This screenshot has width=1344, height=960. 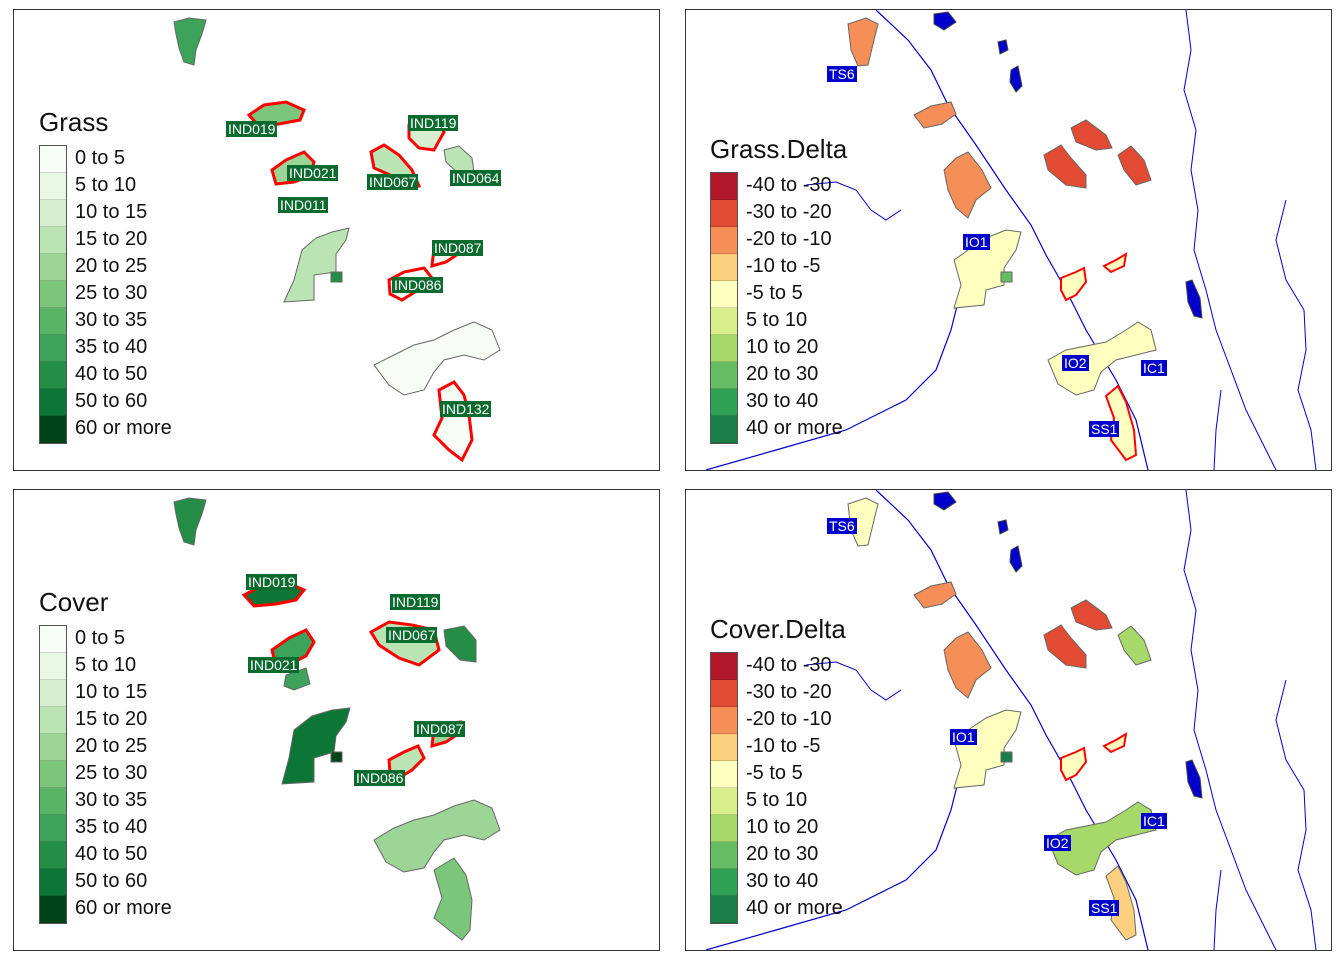 I want to click on legend-title: Grass, so click(x=74, y=122).